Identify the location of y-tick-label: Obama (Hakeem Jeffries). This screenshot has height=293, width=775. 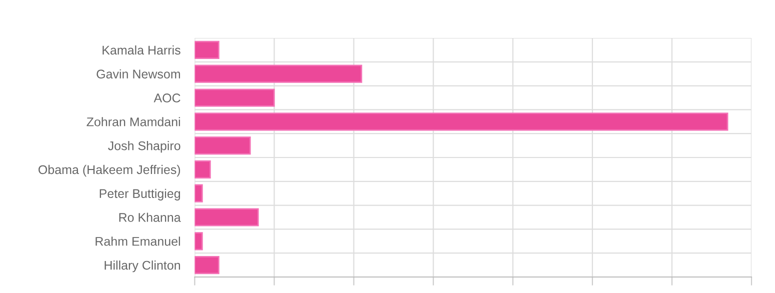
(109, 170).